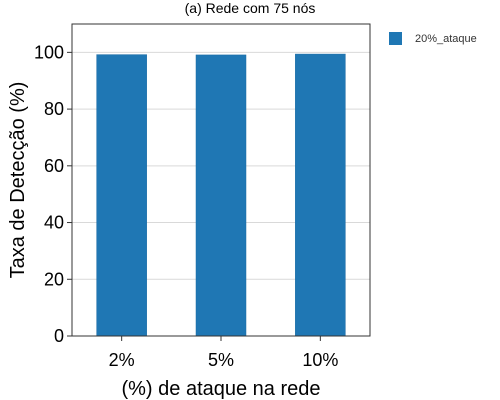 This screenshot has width=500, height=400. What do you see at coordinates (221, 360) in the screenshot?
I see `x-tick-label: 5%` at bounding box center [221, 360].